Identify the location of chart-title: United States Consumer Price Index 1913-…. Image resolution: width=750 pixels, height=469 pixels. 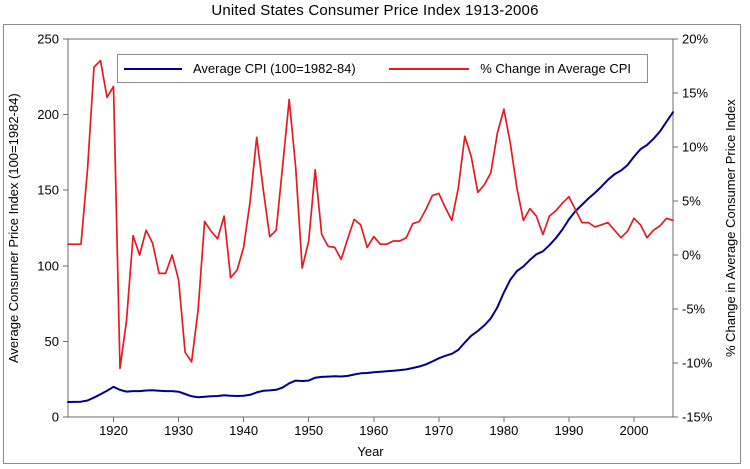
(375, 10).